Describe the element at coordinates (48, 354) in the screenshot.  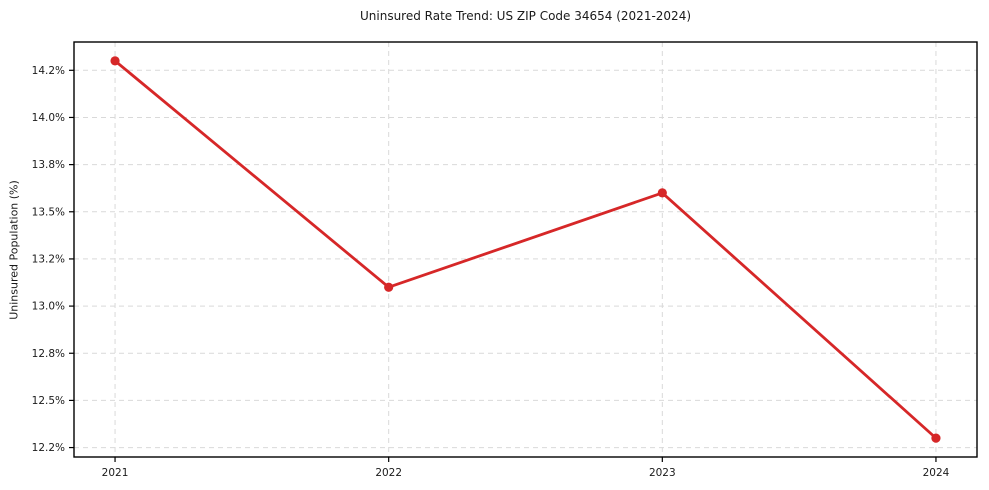
I see `y-tick-label: 12.8%` at that location.